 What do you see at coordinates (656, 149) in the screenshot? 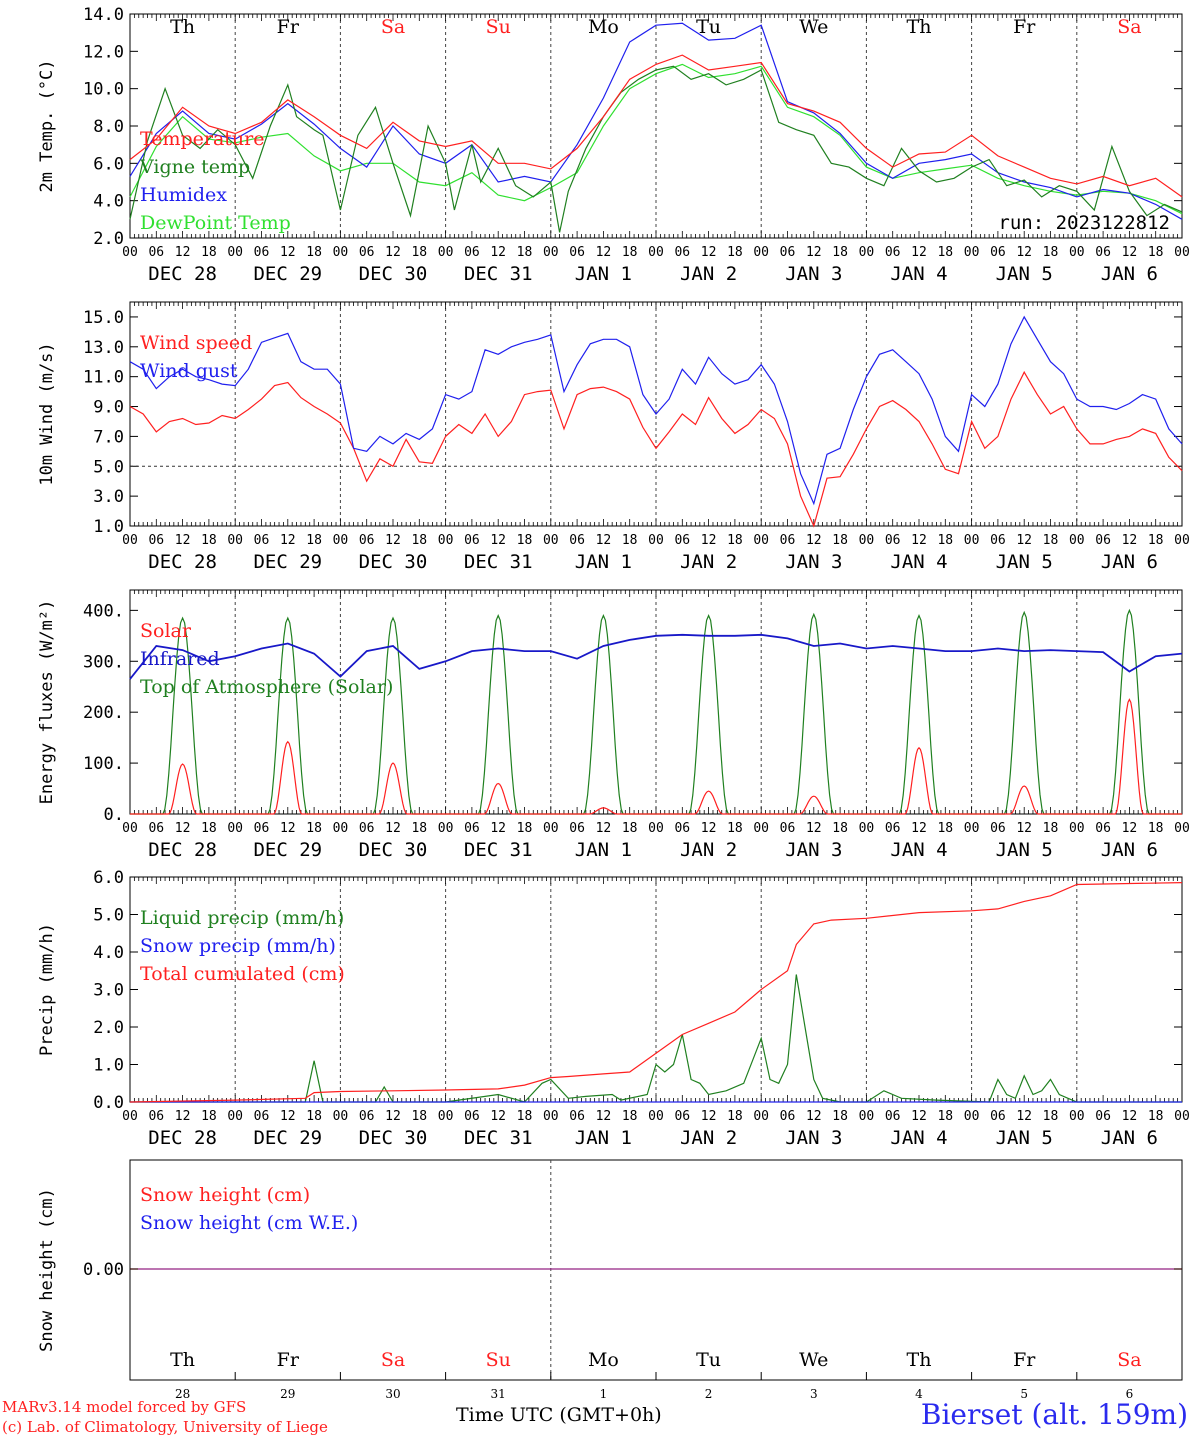
I see `series-line-vigne-temp` at bounding box center [656, 149].